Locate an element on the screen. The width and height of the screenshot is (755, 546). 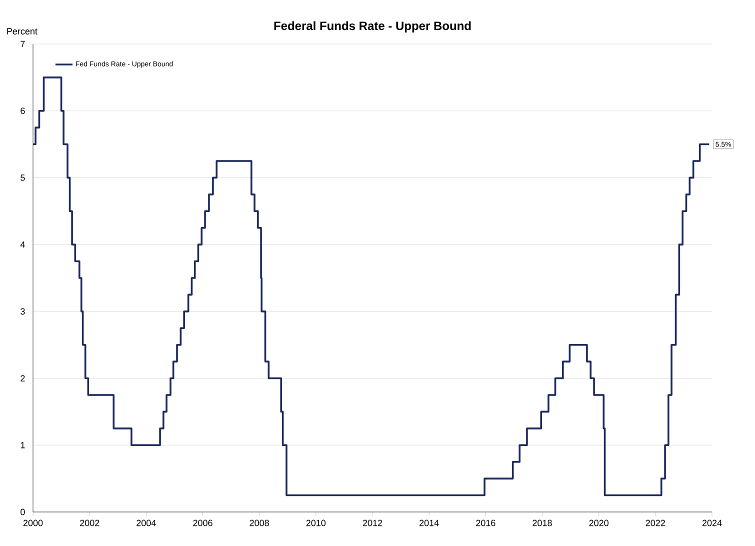
x-tick-label: 2000 is located at coordinates (33, 523).